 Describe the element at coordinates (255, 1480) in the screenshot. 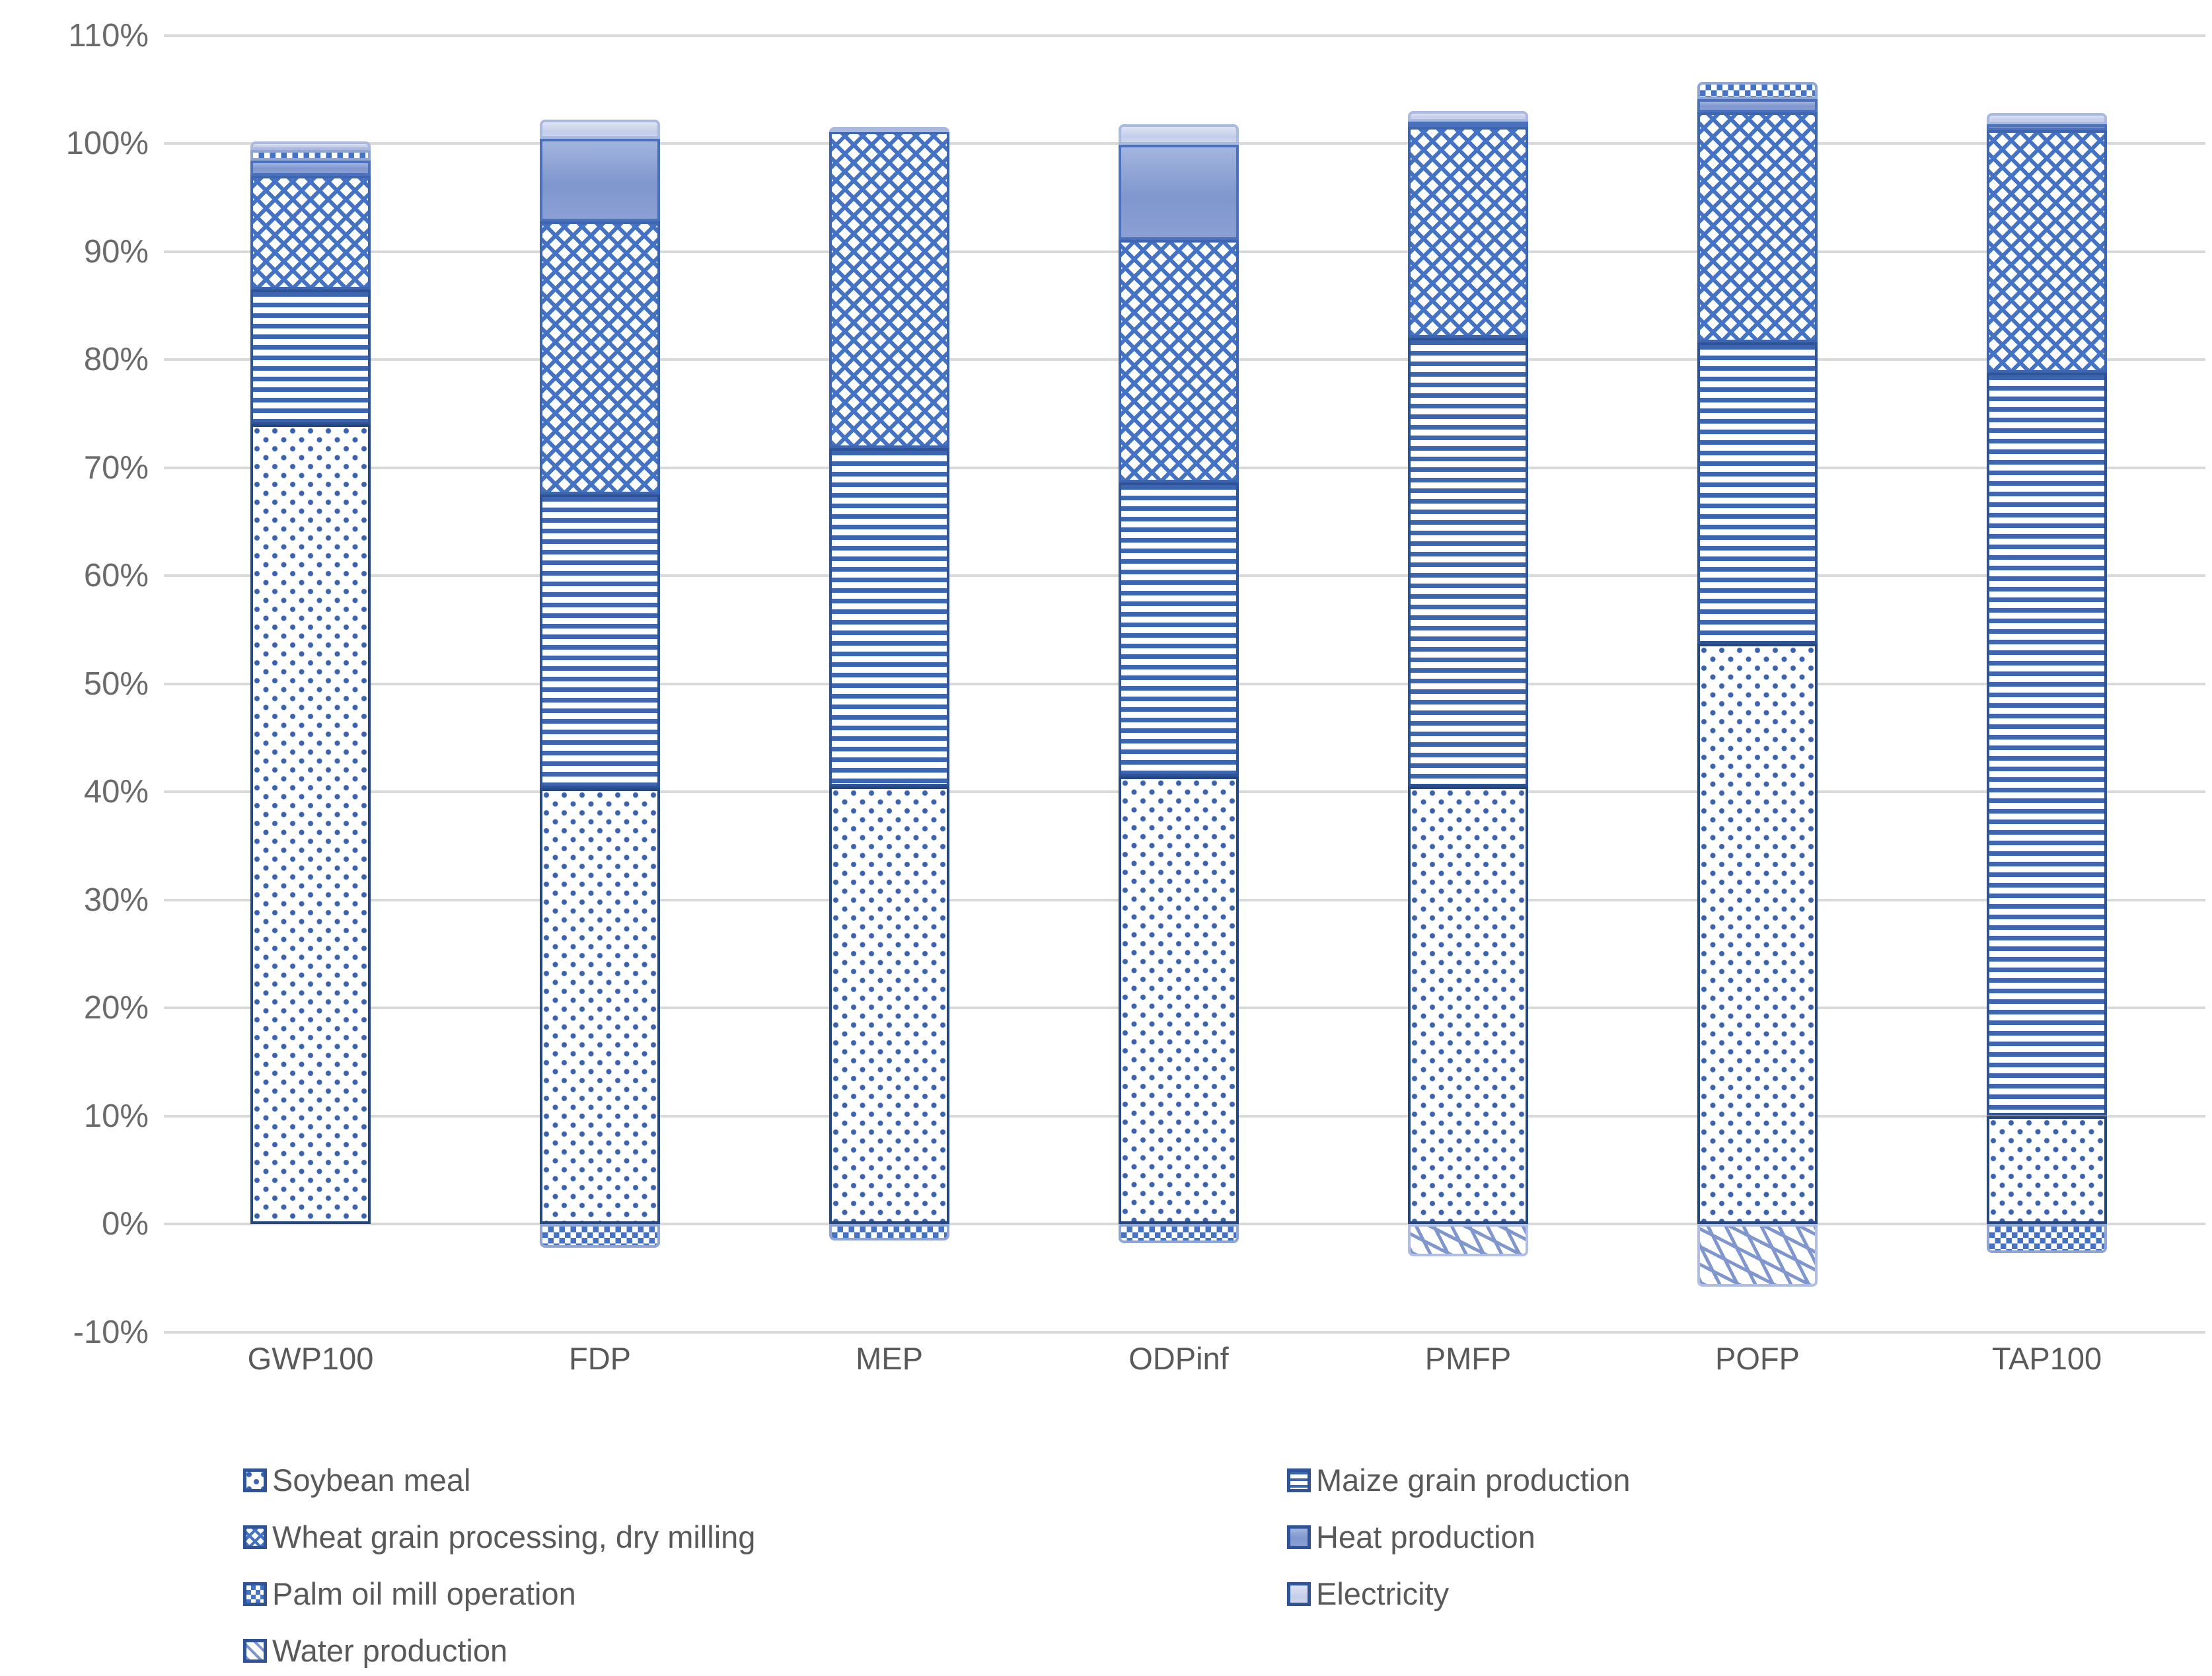

I see `legend-swatch-dots-icon` at that location.